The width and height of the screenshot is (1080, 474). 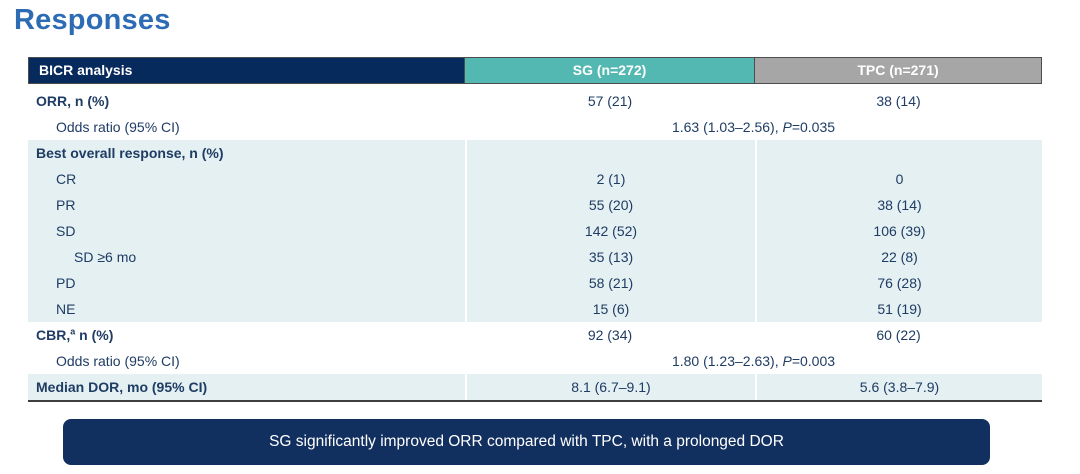 I want to click on row-label: NE, so click(x=246, y=309).